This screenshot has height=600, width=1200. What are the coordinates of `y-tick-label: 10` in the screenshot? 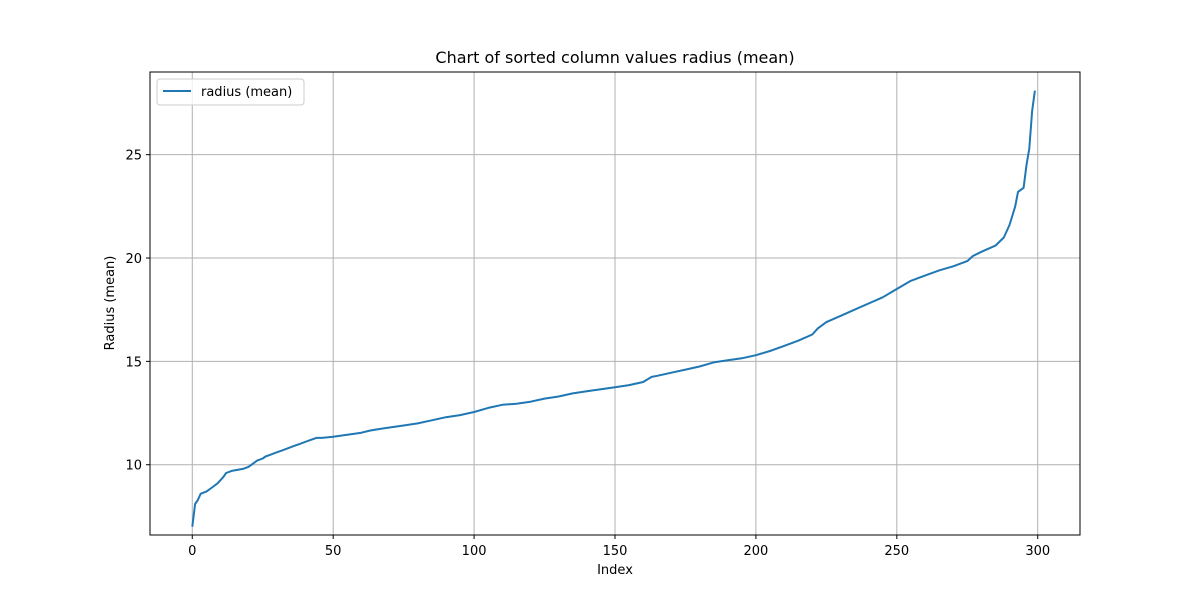 It's located at (133, 466).